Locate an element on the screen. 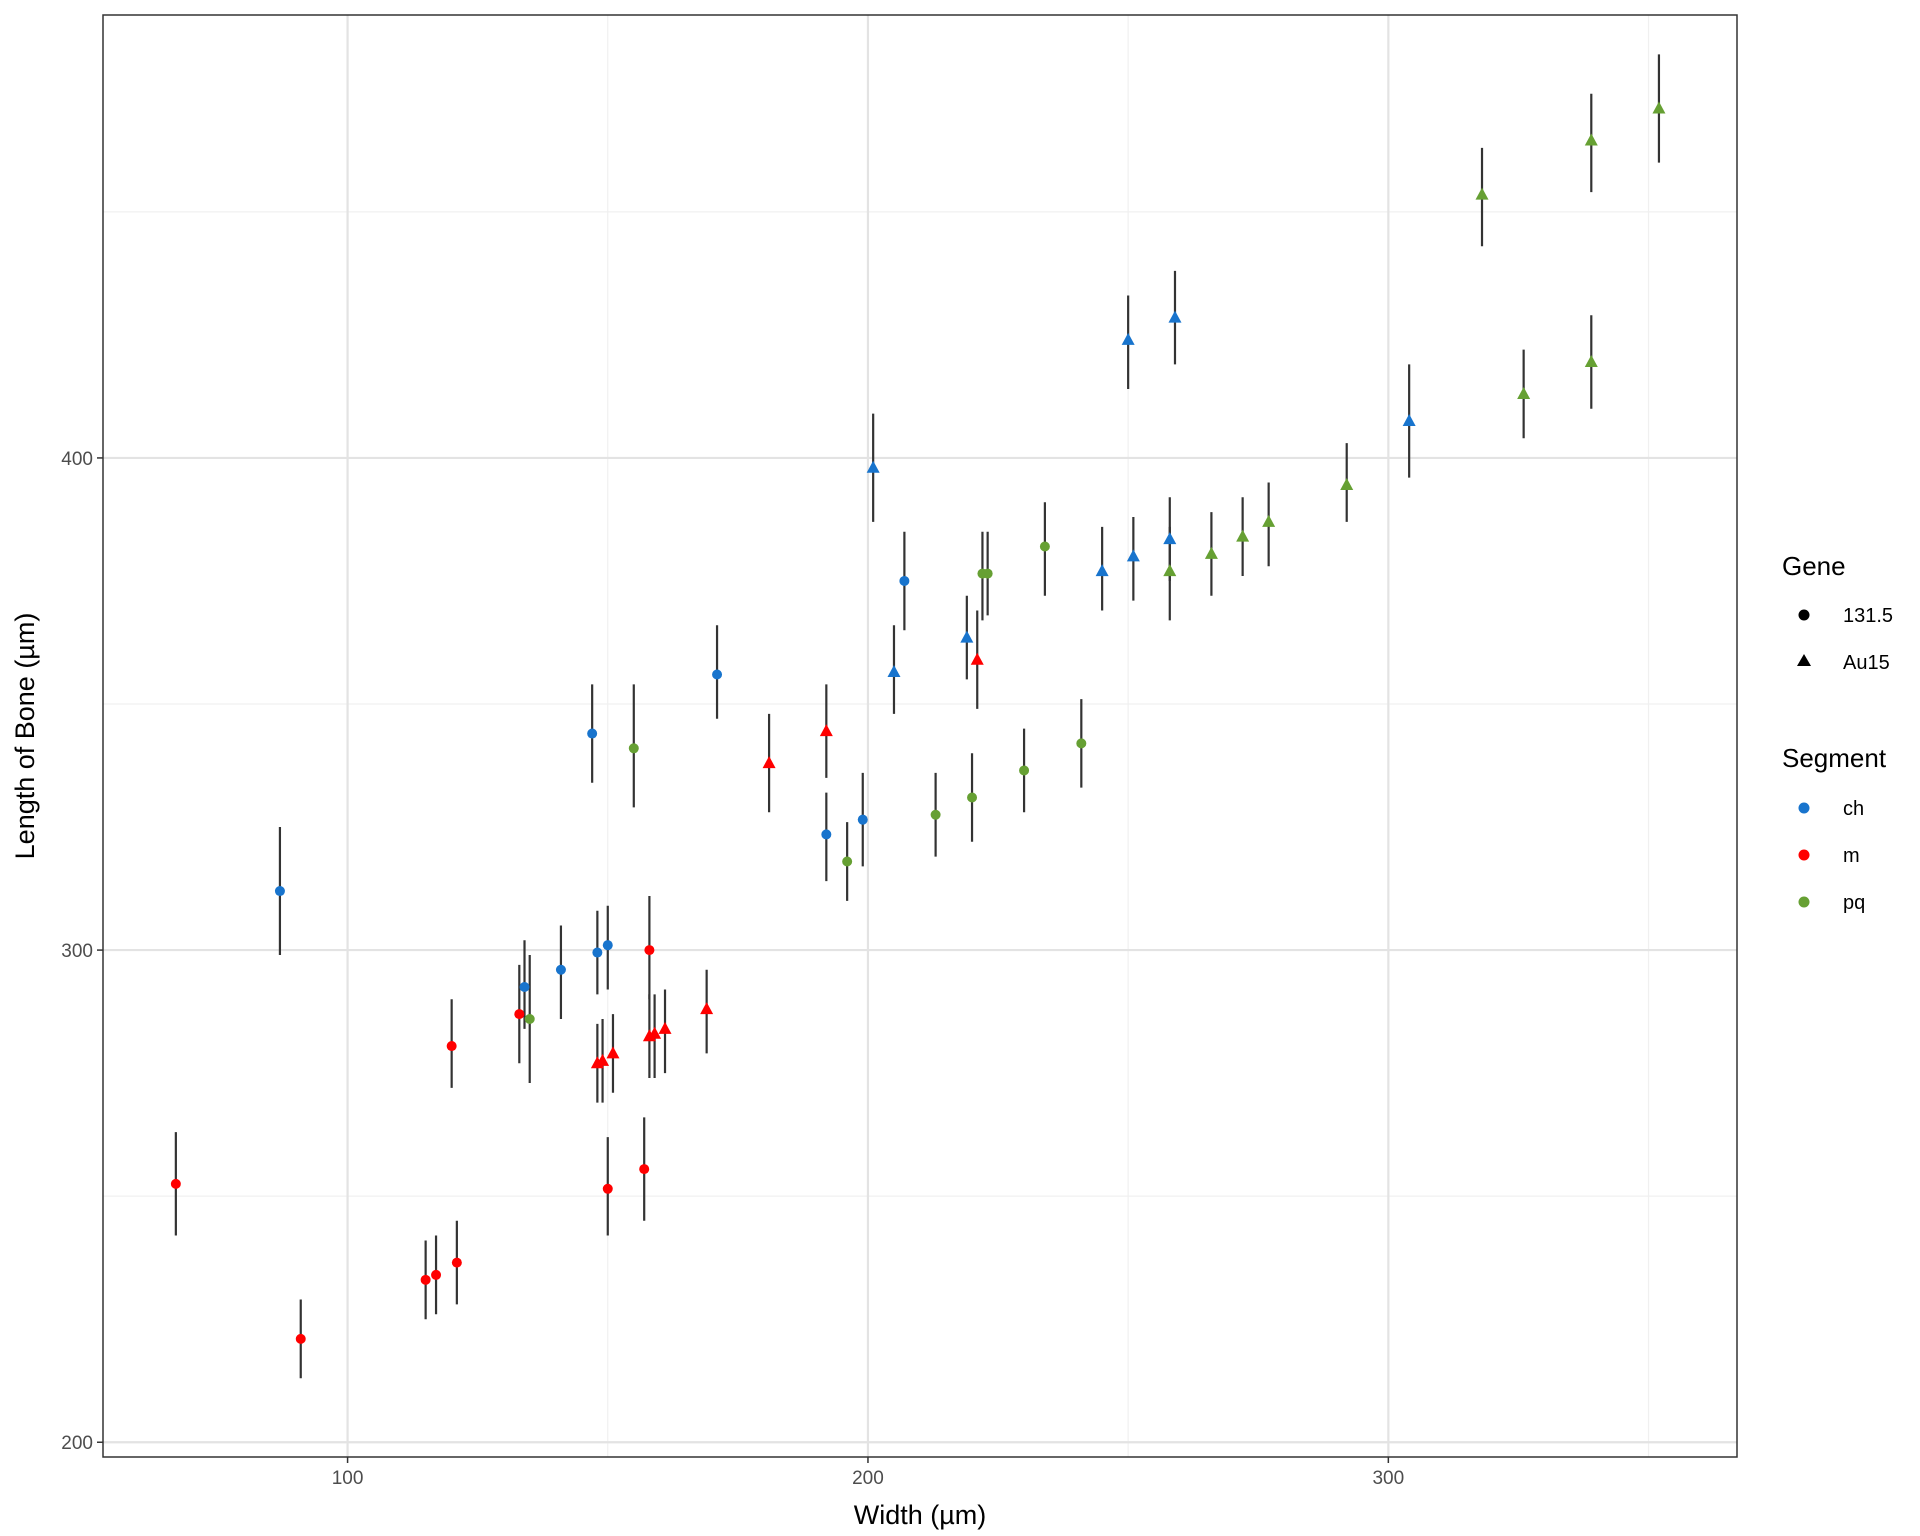 The width and height of the screenshot is (1920, 1536). legend-segment-ch-label: ch is located at coordinates (1853, 809).